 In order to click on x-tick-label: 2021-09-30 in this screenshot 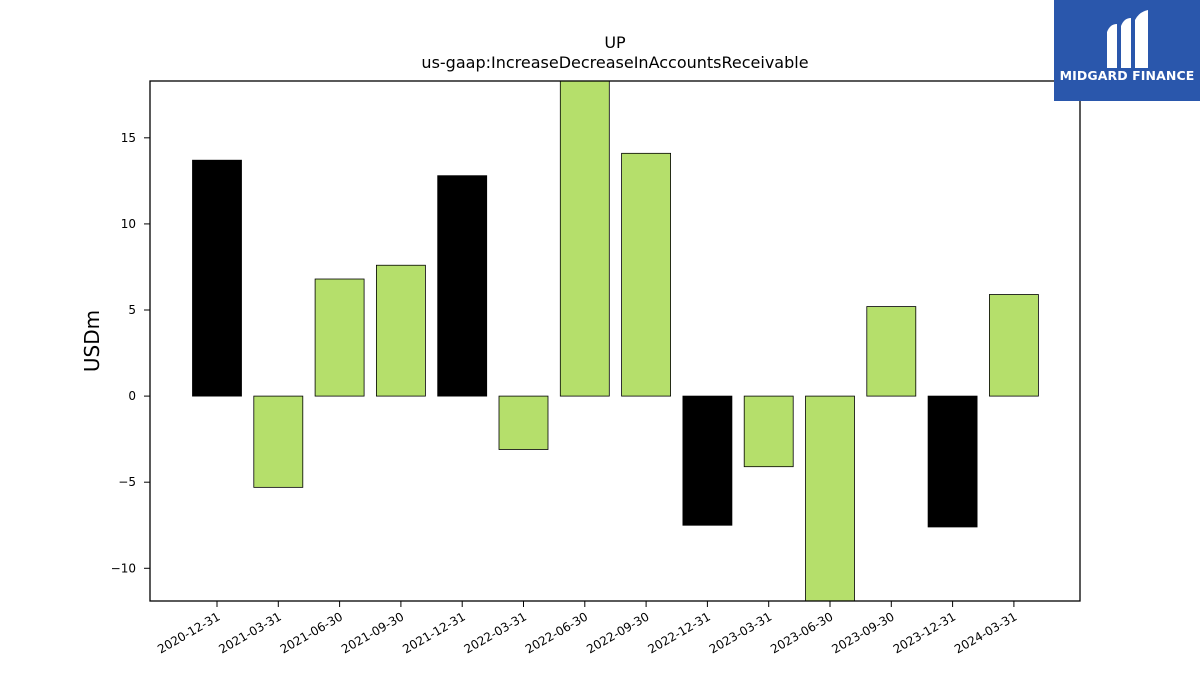, I will do `click(372, 632)`.